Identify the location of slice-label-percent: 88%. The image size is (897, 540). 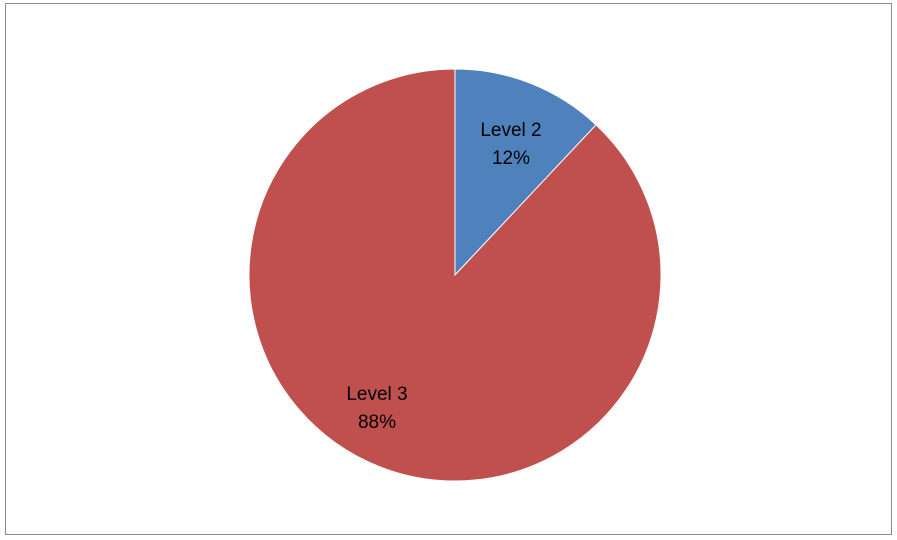
(377, 422).